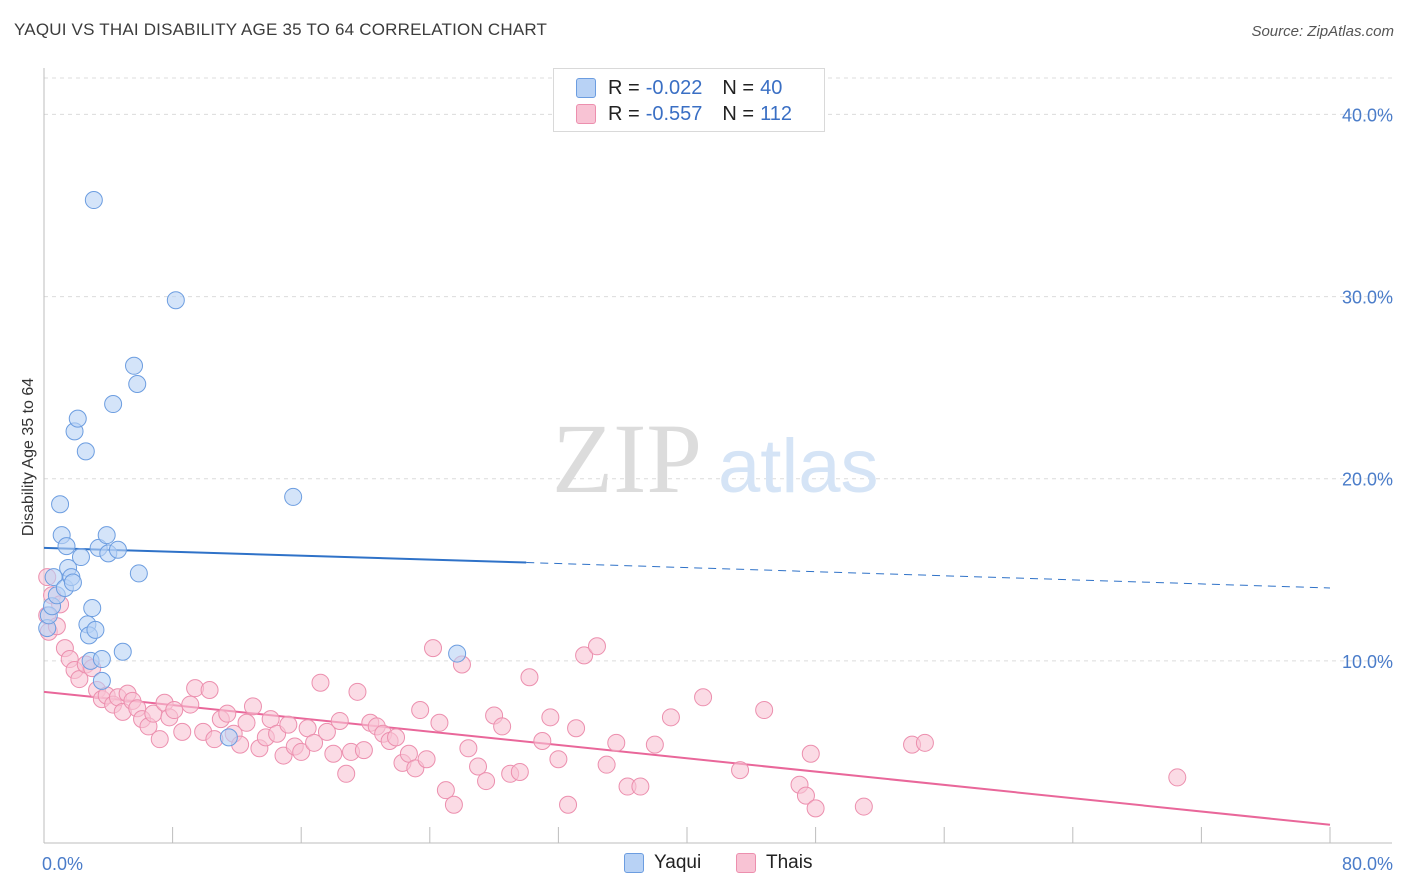 The height and width of the screenshot is (892, 1406). Describe the element at coordinates (1367, 115) in the screenshot. I see `y-tick-label: 40.0%` at that location.